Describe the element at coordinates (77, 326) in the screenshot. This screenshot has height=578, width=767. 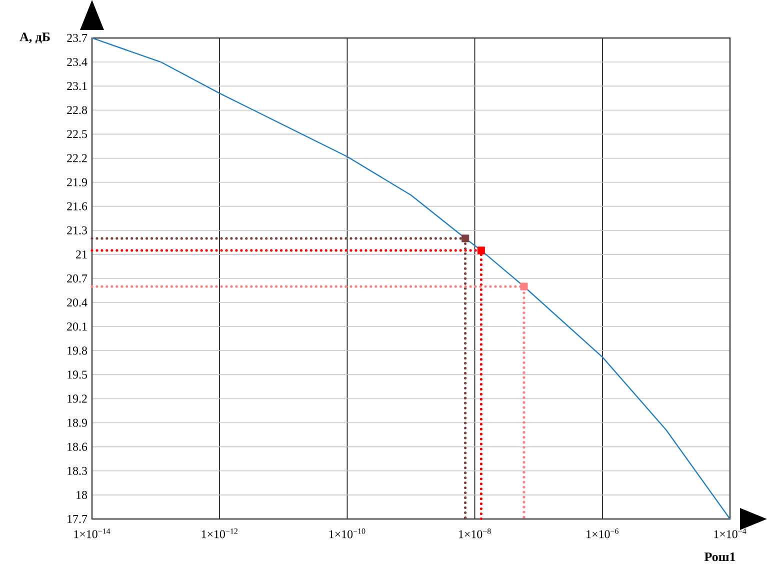
I see `y-tick-label: 20.1` at that location.